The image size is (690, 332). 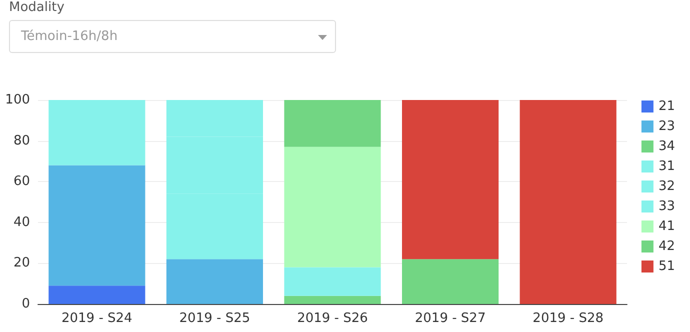 I want to click on y-tick-label: 0, so click(x=26, y=304).